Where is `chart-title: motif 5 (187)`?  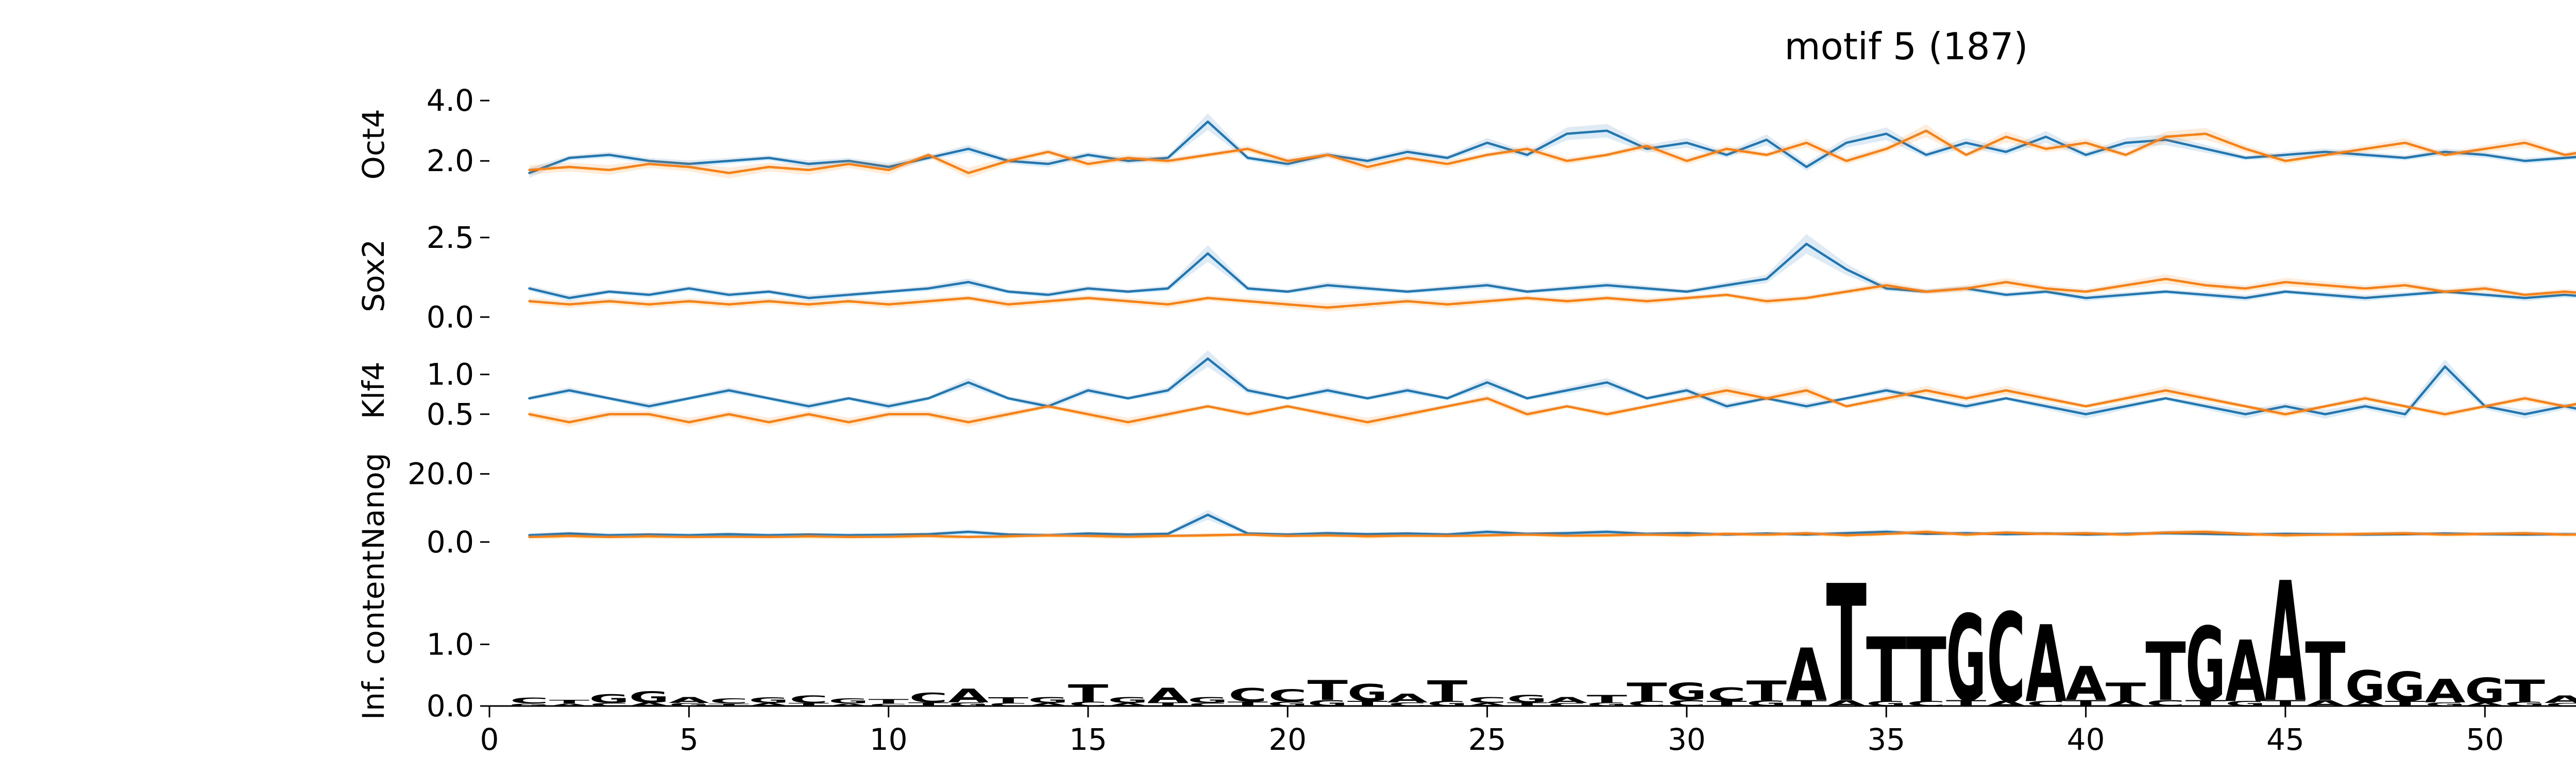 chart-title: motif 5 (187) is located at coordinates (1906, 46).